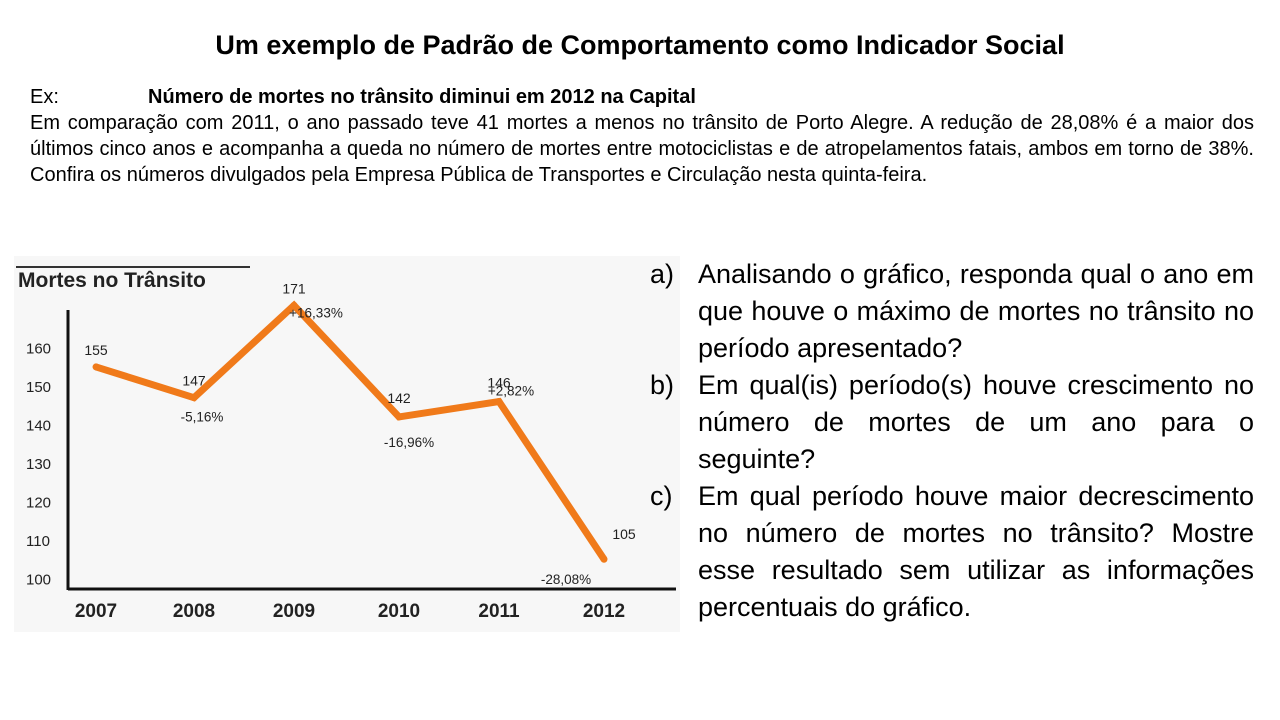 The width and height of the screenshot is (1280, 720). I want to click on y-tick-label: 160, so click(38, 349).